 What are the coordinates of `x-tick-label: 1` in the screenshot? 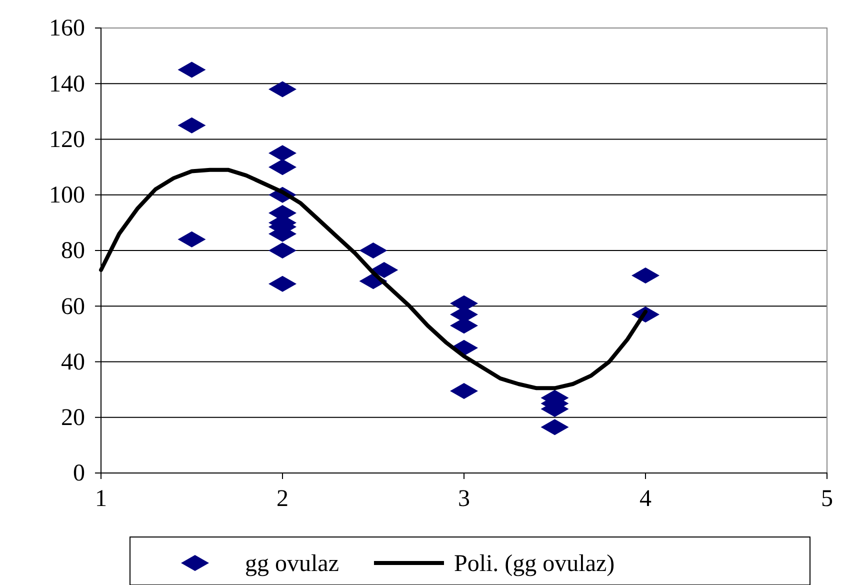 It's located at (101, 499).